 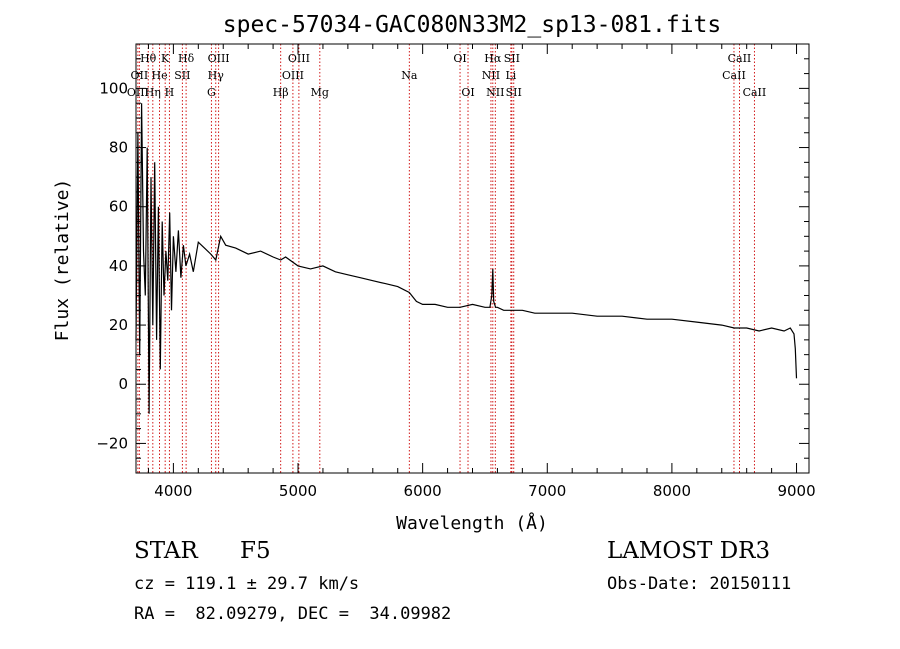 I want to click on line-label: H, so click(x=170, y=92).